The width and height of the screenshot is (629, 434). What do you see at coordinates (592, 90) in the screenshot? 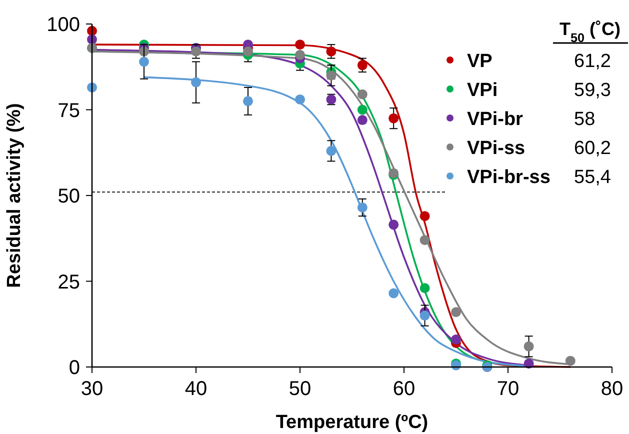
I see `annotation: 59,3` at bounding box center [592, 90].